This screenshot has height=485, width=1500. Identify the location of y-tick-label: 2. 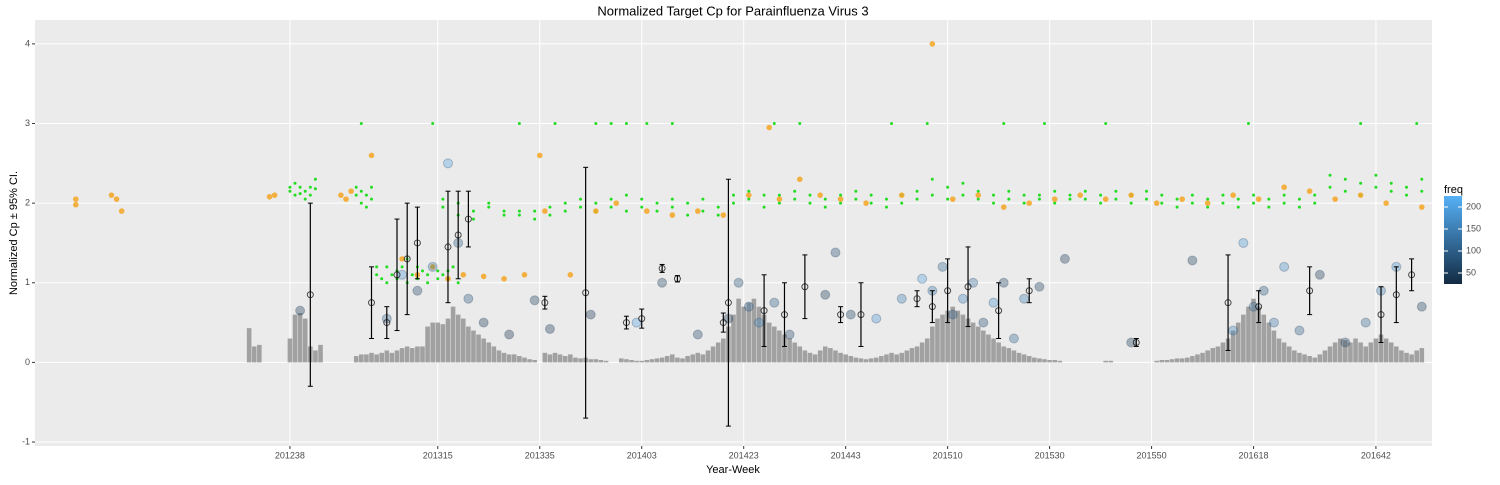
(27, 203).